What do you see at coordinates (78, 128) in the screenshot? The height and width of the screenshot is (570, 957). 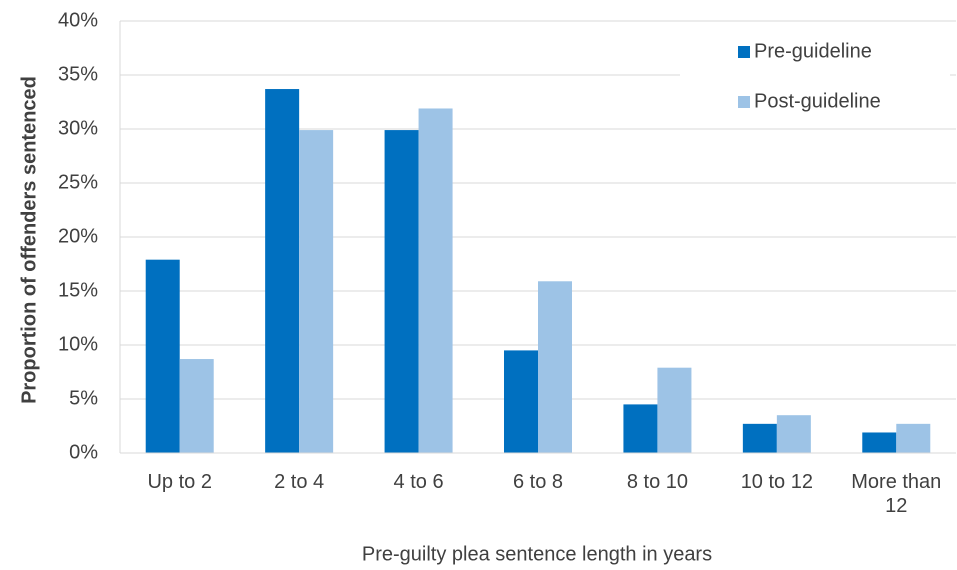 I see `y-tick-label: 30%` at bounding box center [78, 128].